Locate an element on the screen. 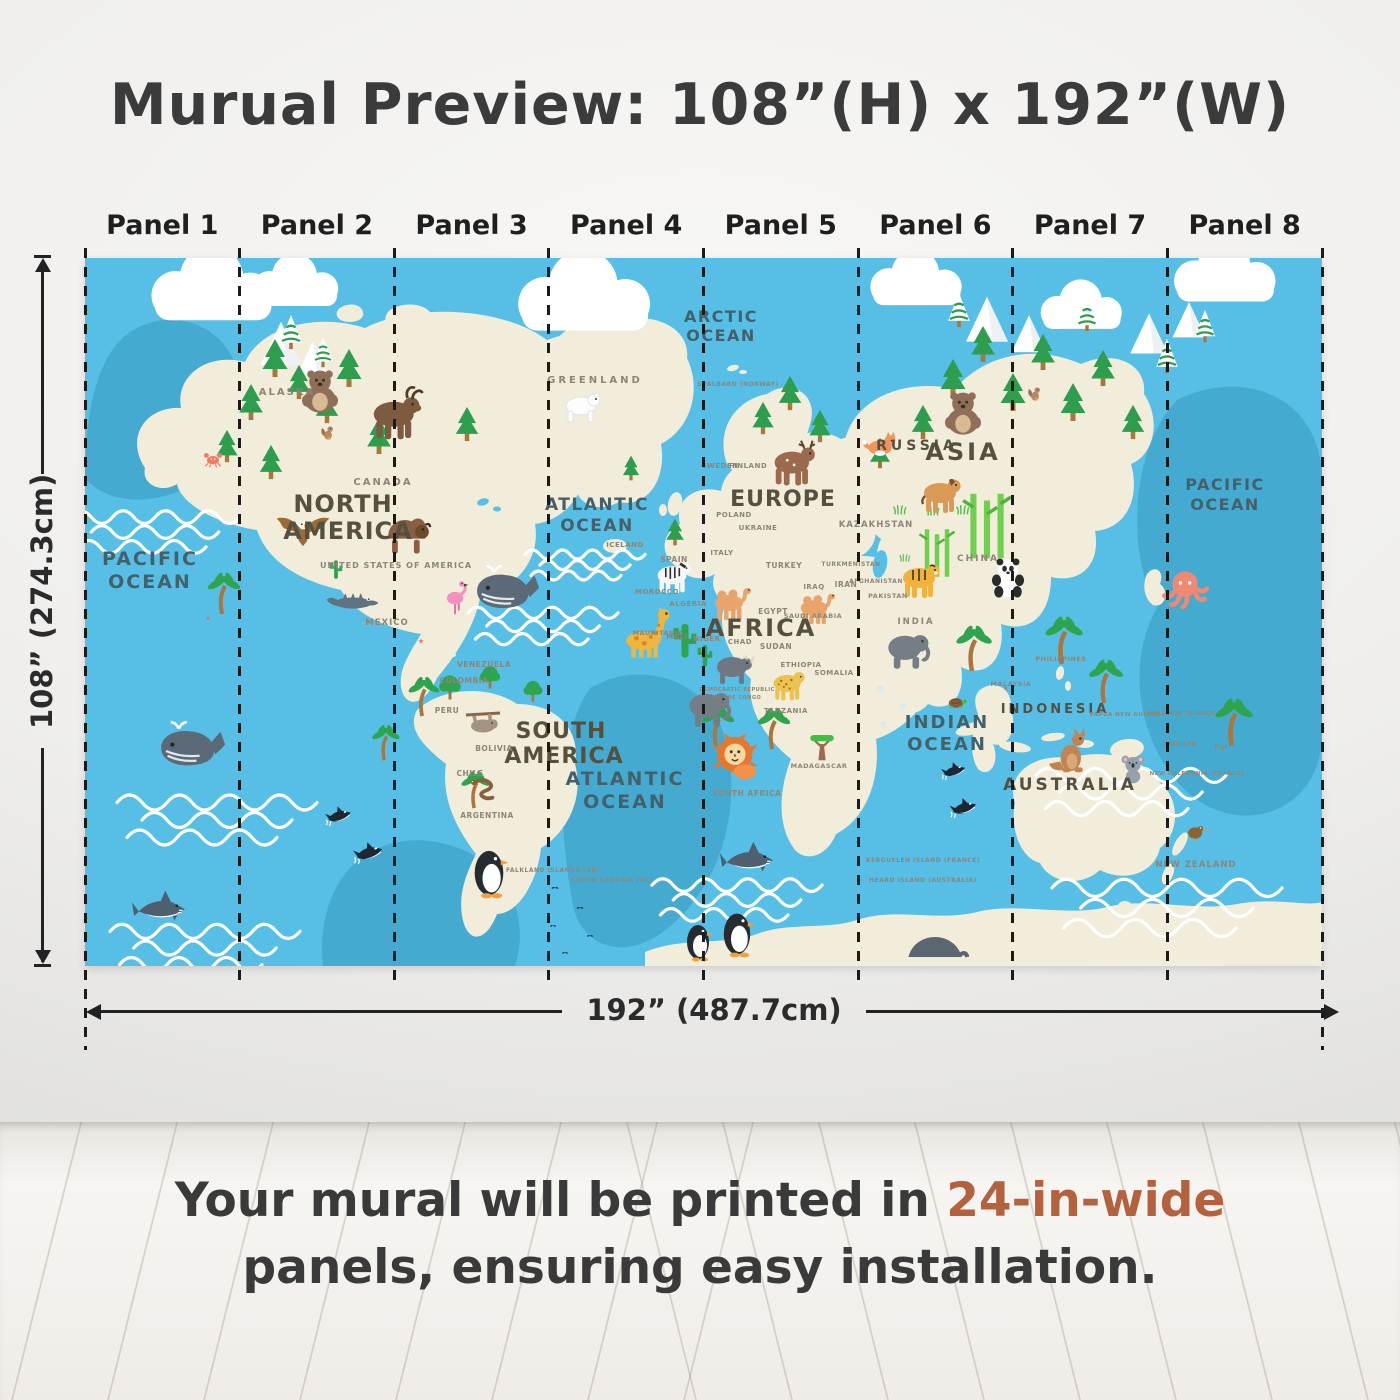 This screenshot has height=1400, width=1400. map-label: OCEAN is located at coordinates (150, 582).